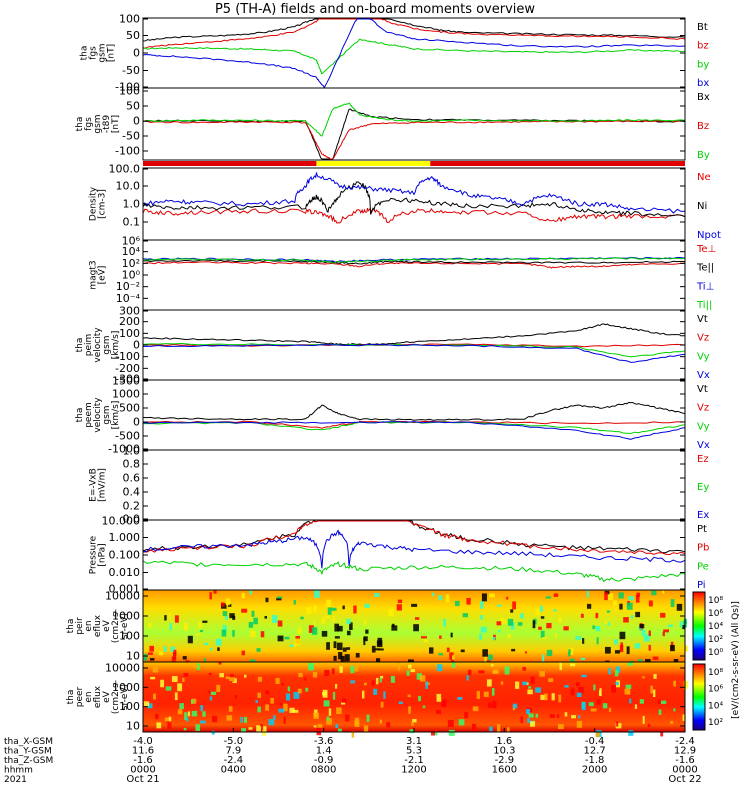 The height and width of the screenshot is (800, 750). I want to click on x-tick-label: -1.6, so click(143, 760).